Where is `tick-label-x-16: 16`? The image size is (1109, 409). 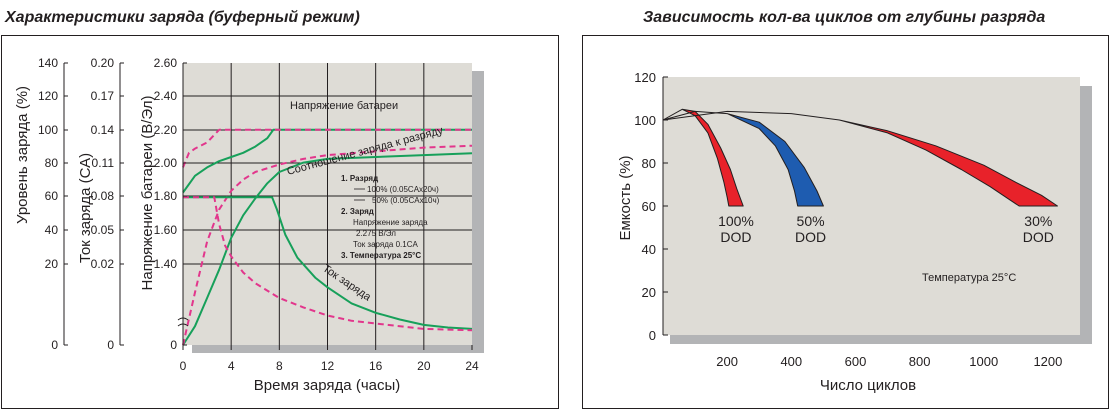 tick-label-x-16: 16 is located at coordinates (376, 366).